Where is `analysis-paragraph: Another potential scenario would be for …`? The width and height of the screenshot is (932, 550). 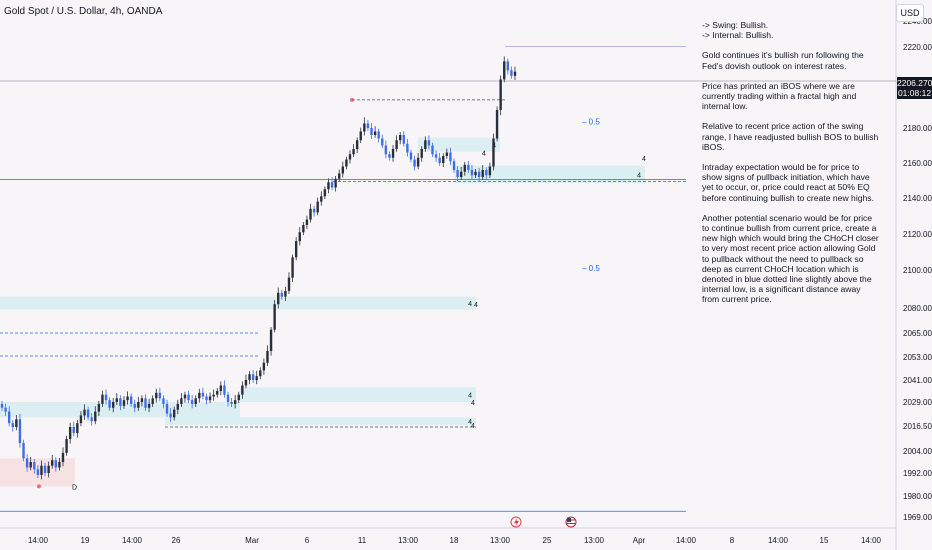 analysis-paragraph: Another potential scenario would be for … is located at coordinates (790, 258).